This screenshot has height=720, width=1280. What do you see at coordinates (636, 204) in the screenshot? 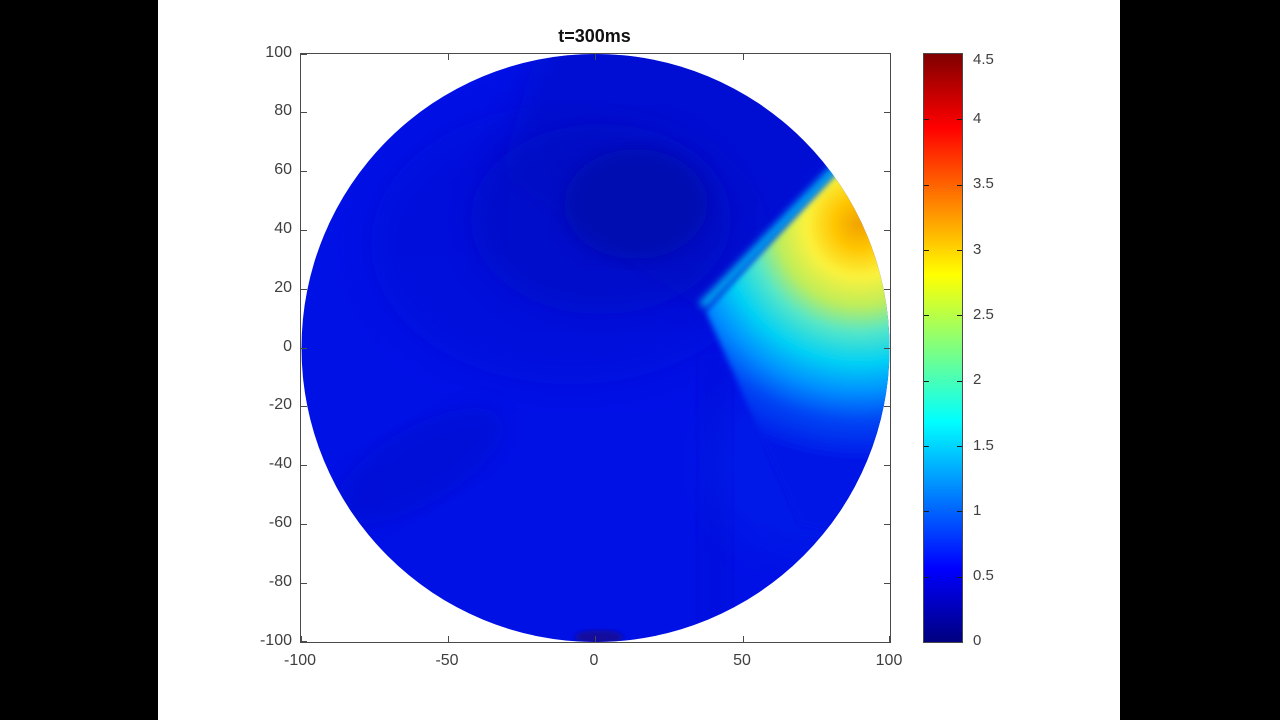
I see `central-dark-core` at bounding box center [636, 204].